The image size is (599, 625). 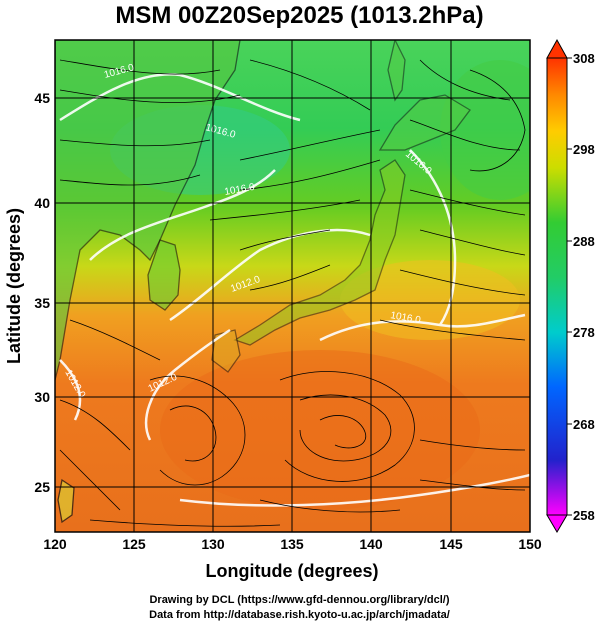 What do you see at coordinates (42, 303) in the screenshot?
I see `y-tick-label: 35` at bounding box center [42, 303].